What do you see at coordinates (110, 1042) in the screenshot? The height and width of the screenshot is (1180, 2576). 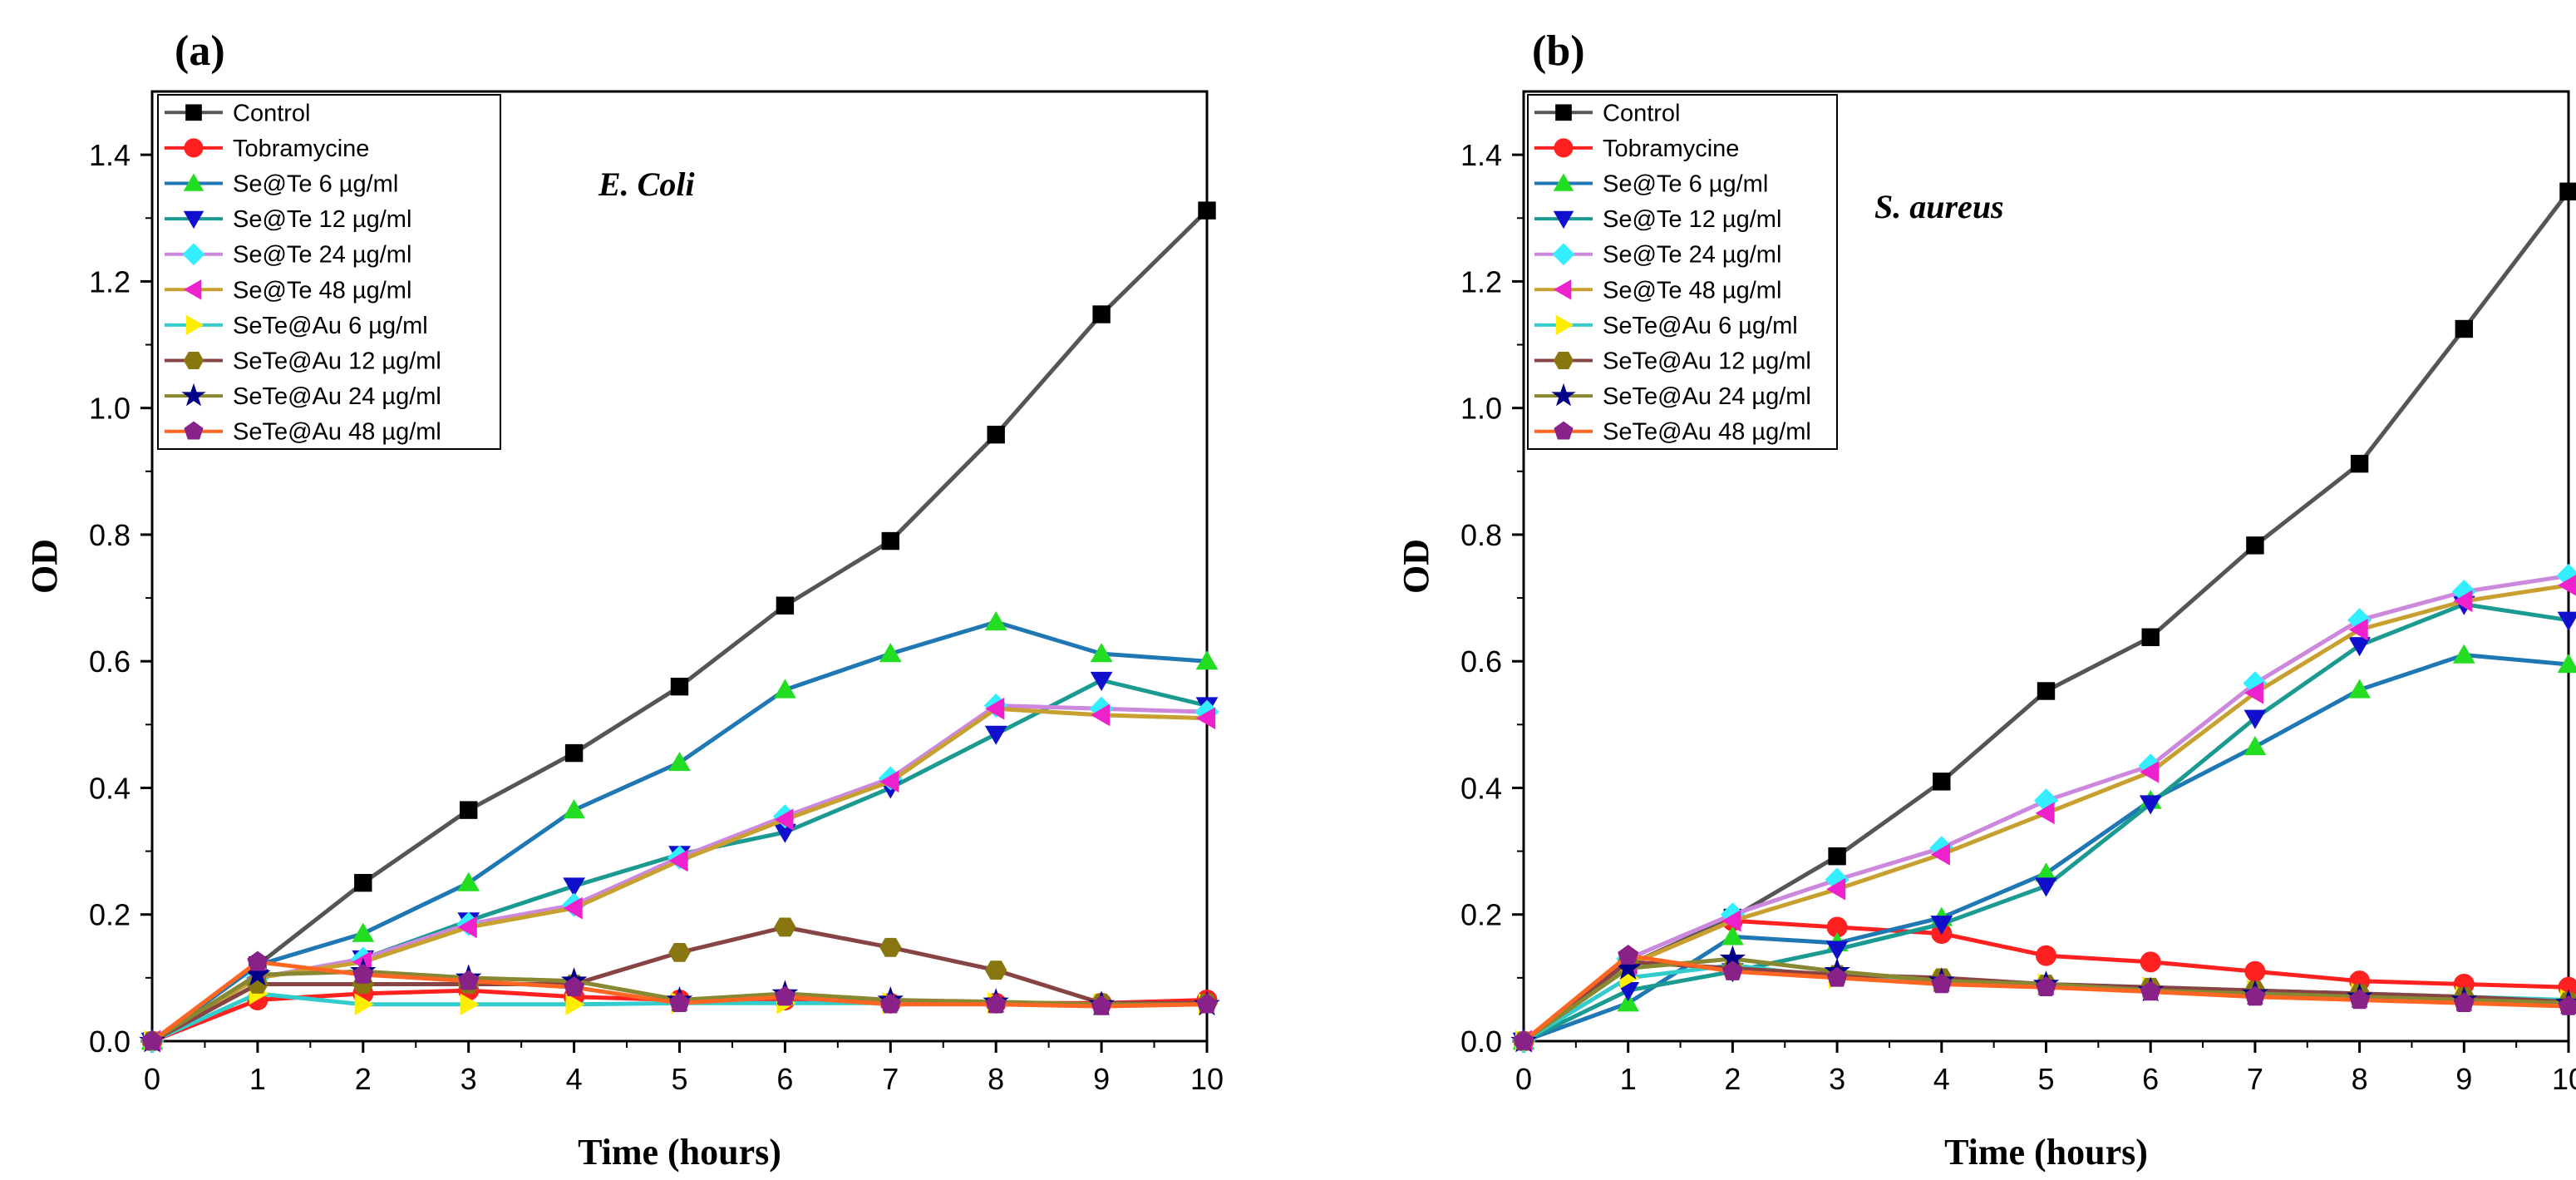 I see `y-tick-label: 0.0` at bounding box center [110, 1042].